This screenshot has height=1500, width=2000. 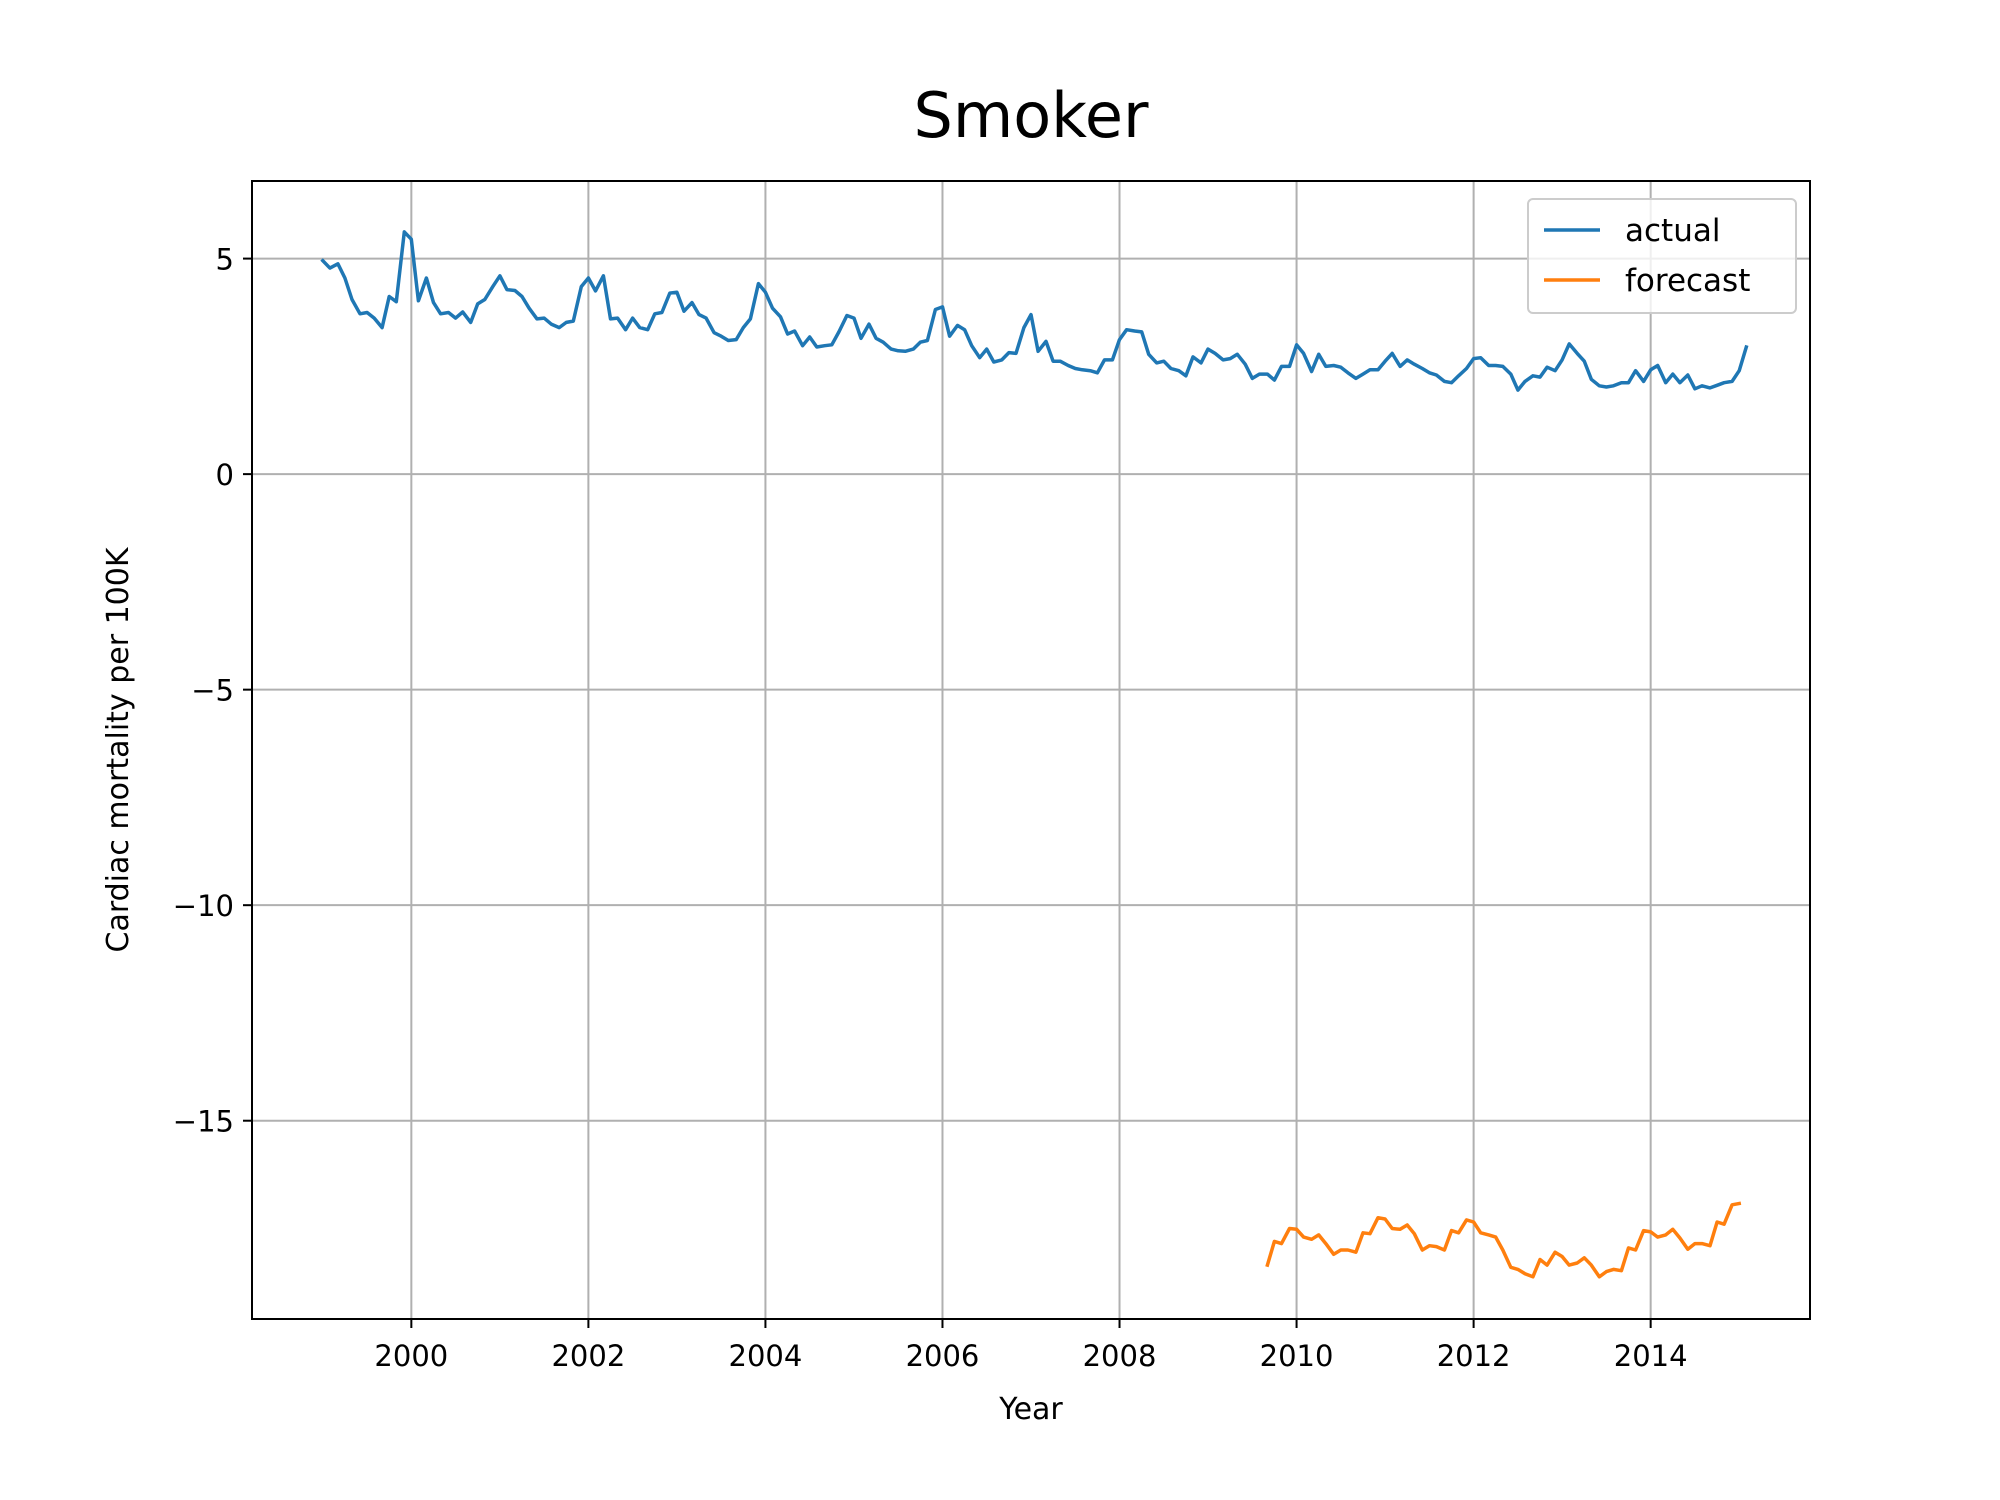 What do you see at coordinates (588, 1356) in the screenshot?
I see `x-tick-label: 2002` at bounding box center [588, 1356].